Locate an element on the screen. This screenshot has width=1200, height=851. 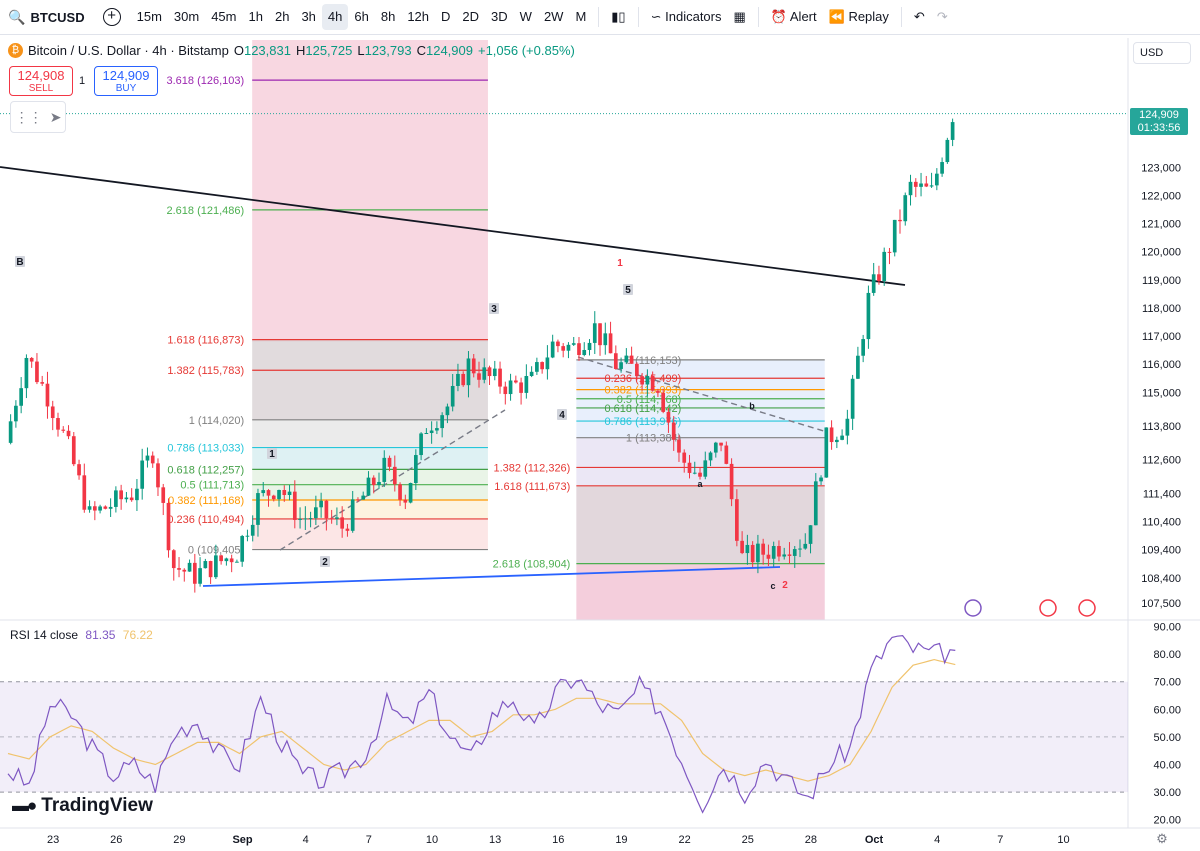
price-tick: 123,000 is located at coordinates (1161, 168).